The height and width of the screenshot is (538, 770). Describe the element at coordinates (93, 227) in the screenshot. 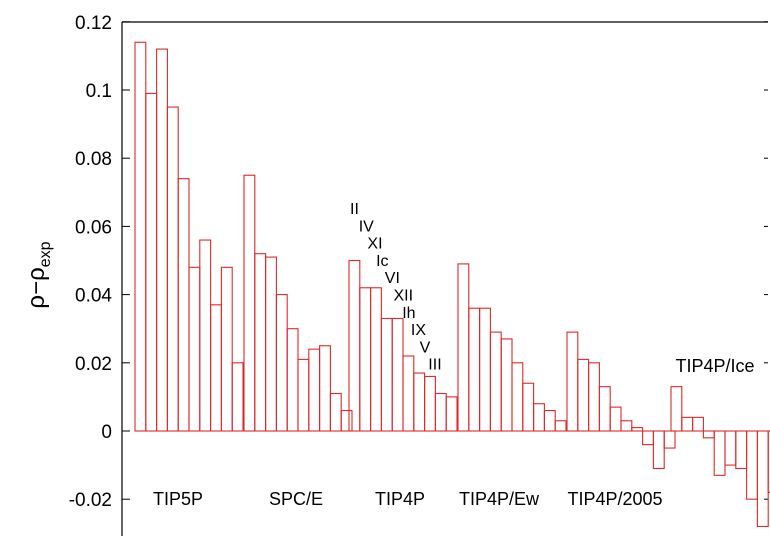

I see `y-tick-label: 0.06` at that location.